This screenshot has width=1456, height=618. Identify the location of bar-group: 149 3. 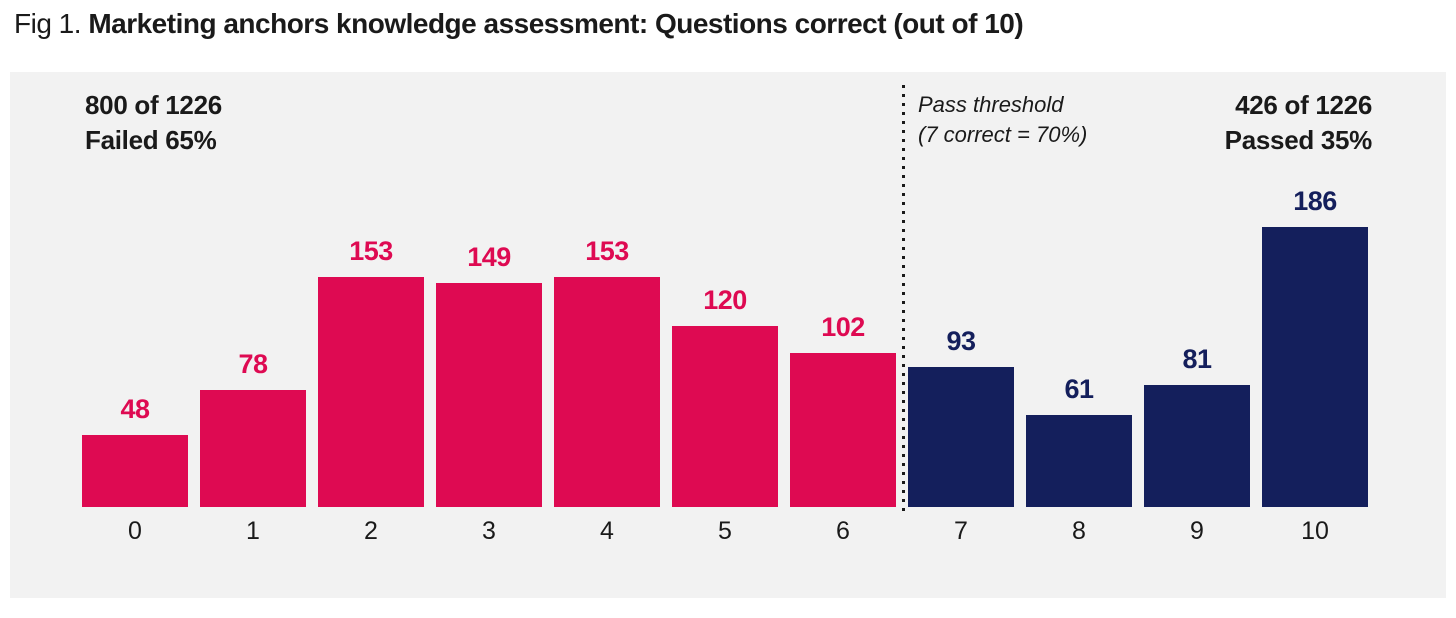
(489, 335).